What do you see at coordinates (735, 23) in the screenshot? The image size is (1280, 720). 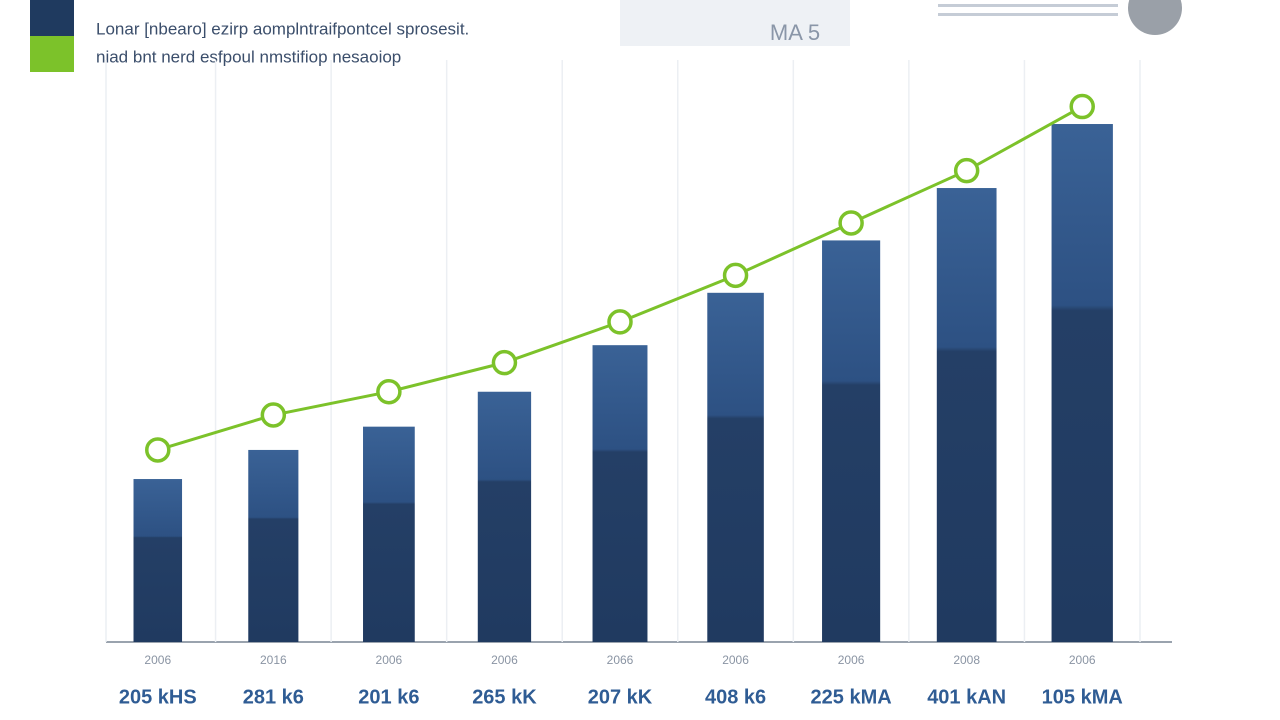 I see `badge-bg` at bounding box center [735, 23].